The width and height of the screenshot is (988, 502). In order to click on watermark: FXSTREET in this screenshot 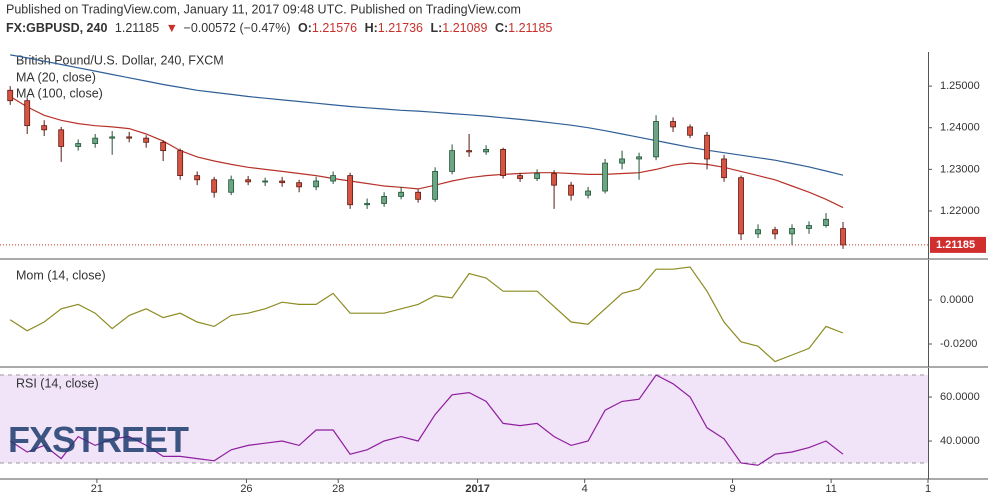, I will do `click(98, 439)`.